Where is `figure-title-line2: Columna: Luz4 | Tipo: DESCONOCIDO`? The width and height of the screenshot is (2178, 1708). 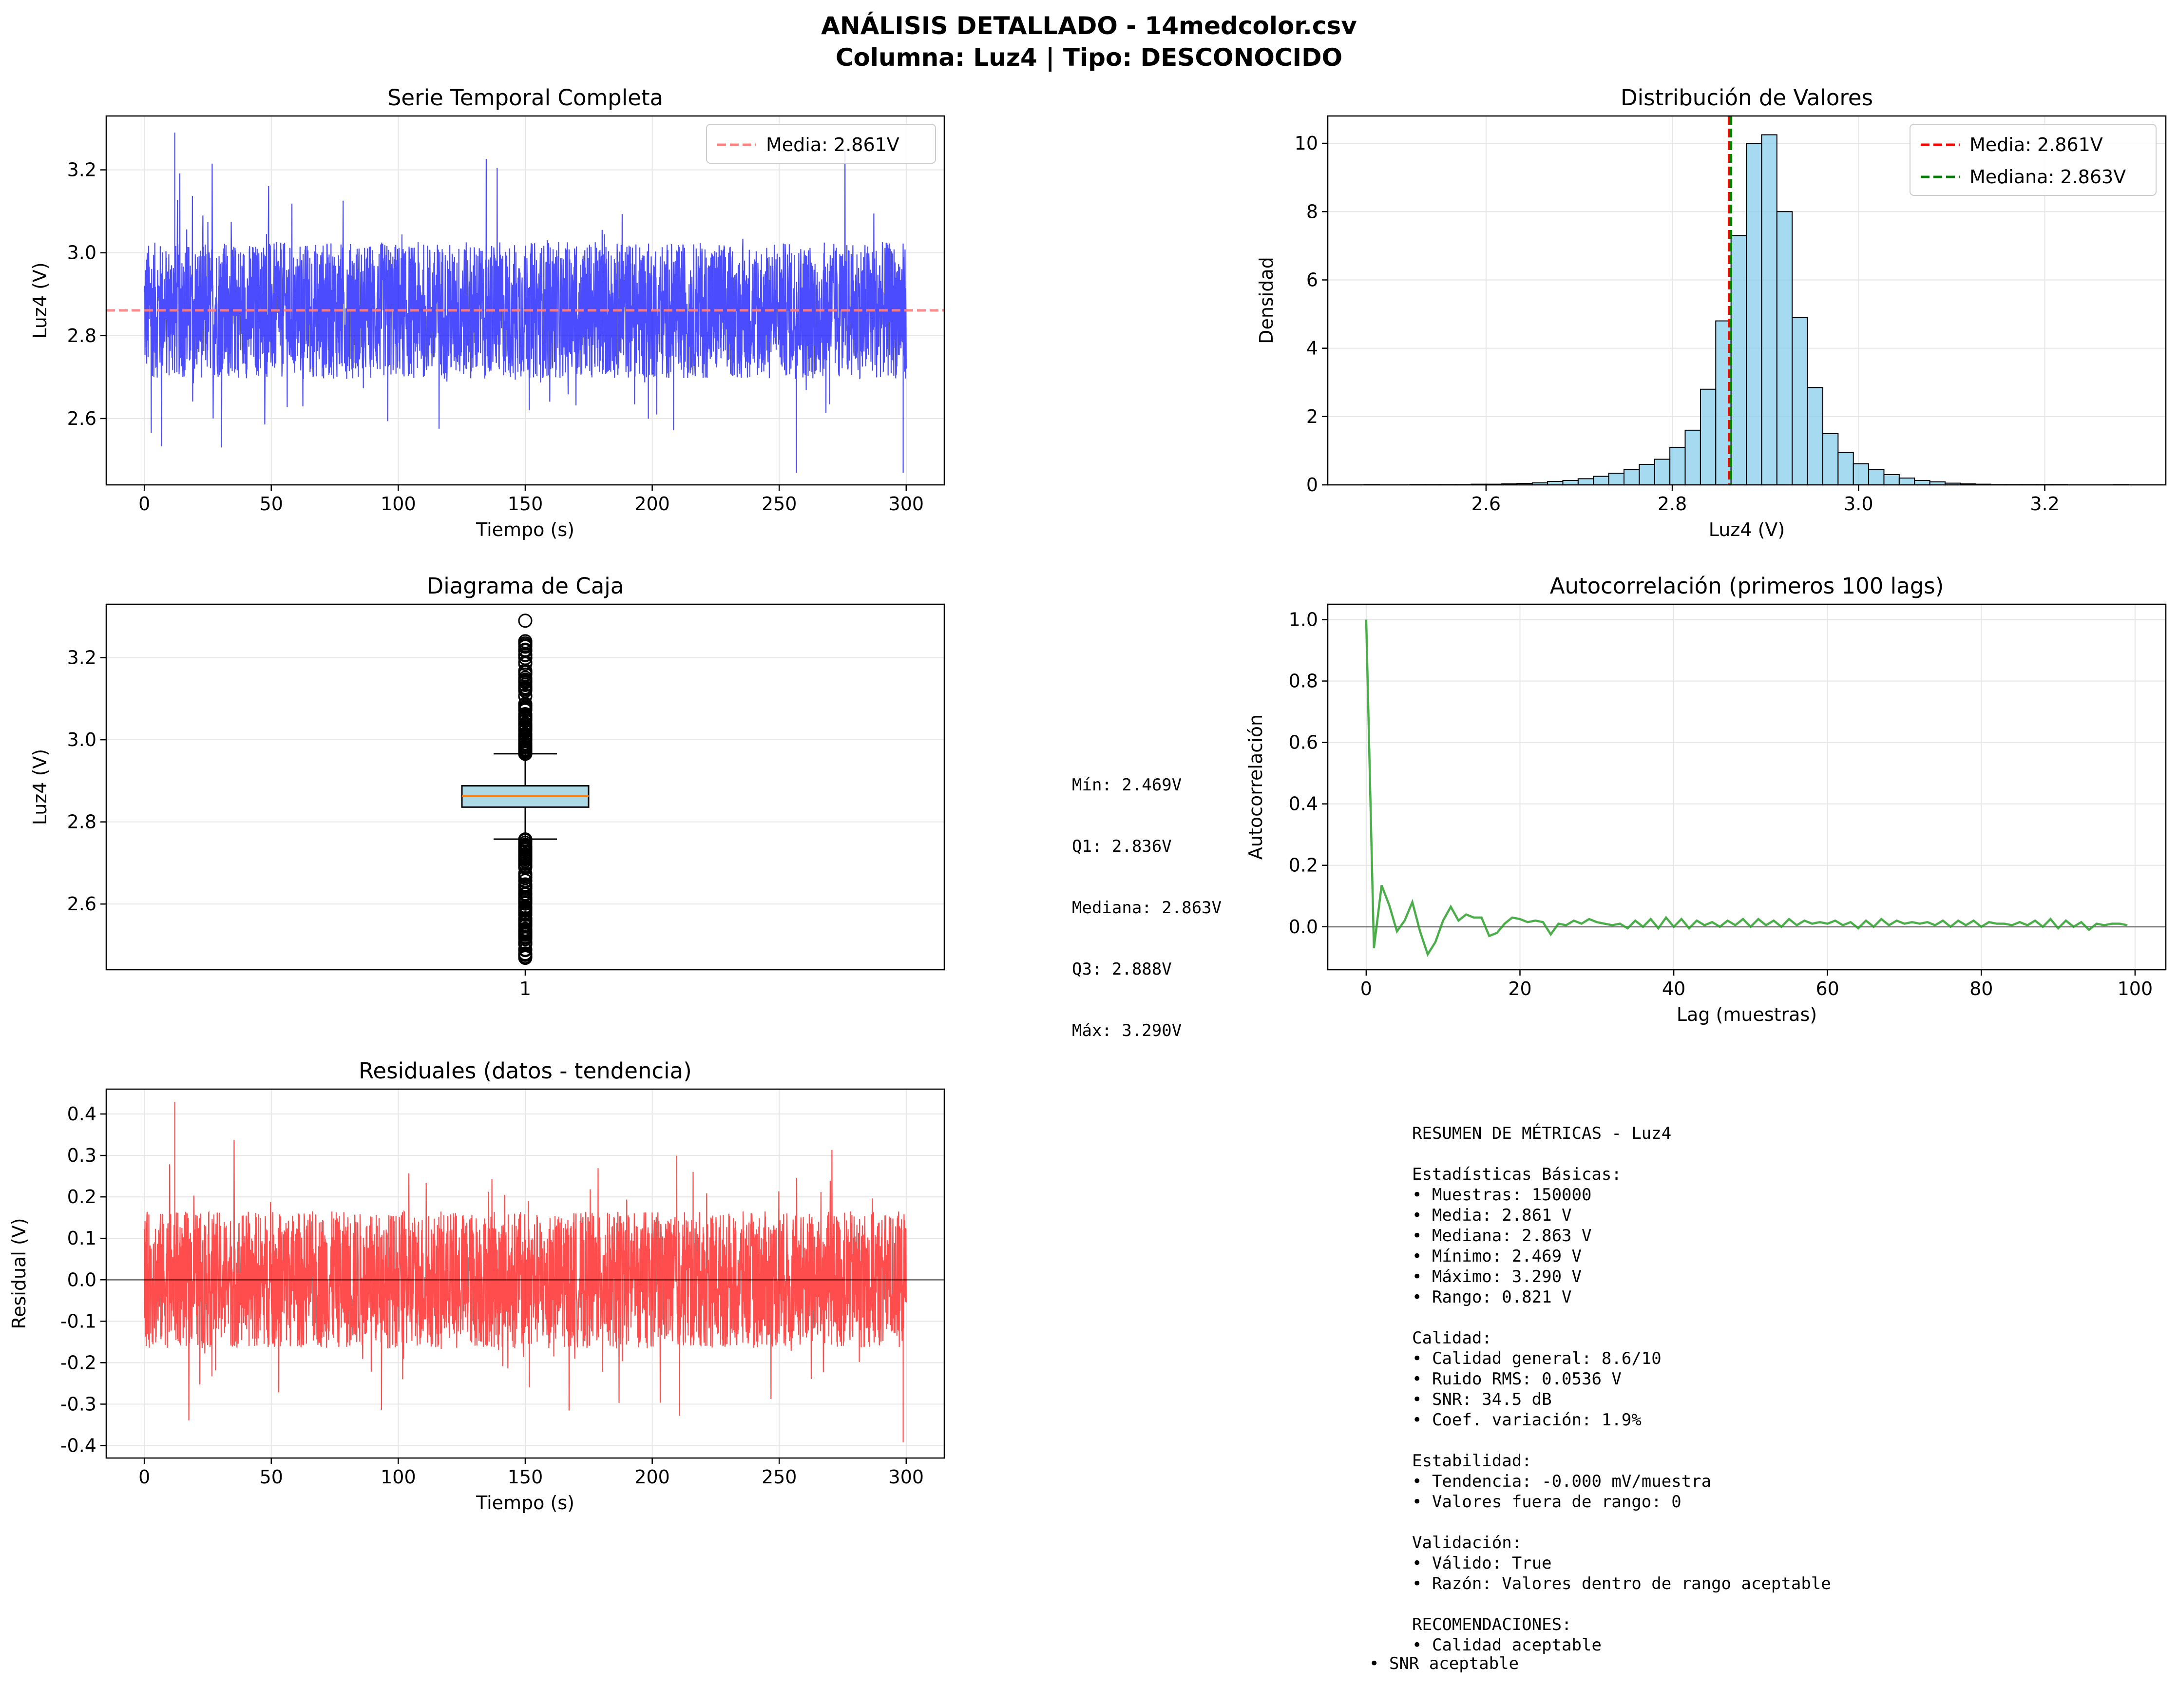
figure-title-line2: Columna: Luz4 | Tipo: DESCONOCIDO is located at coordinates (1089, 58).